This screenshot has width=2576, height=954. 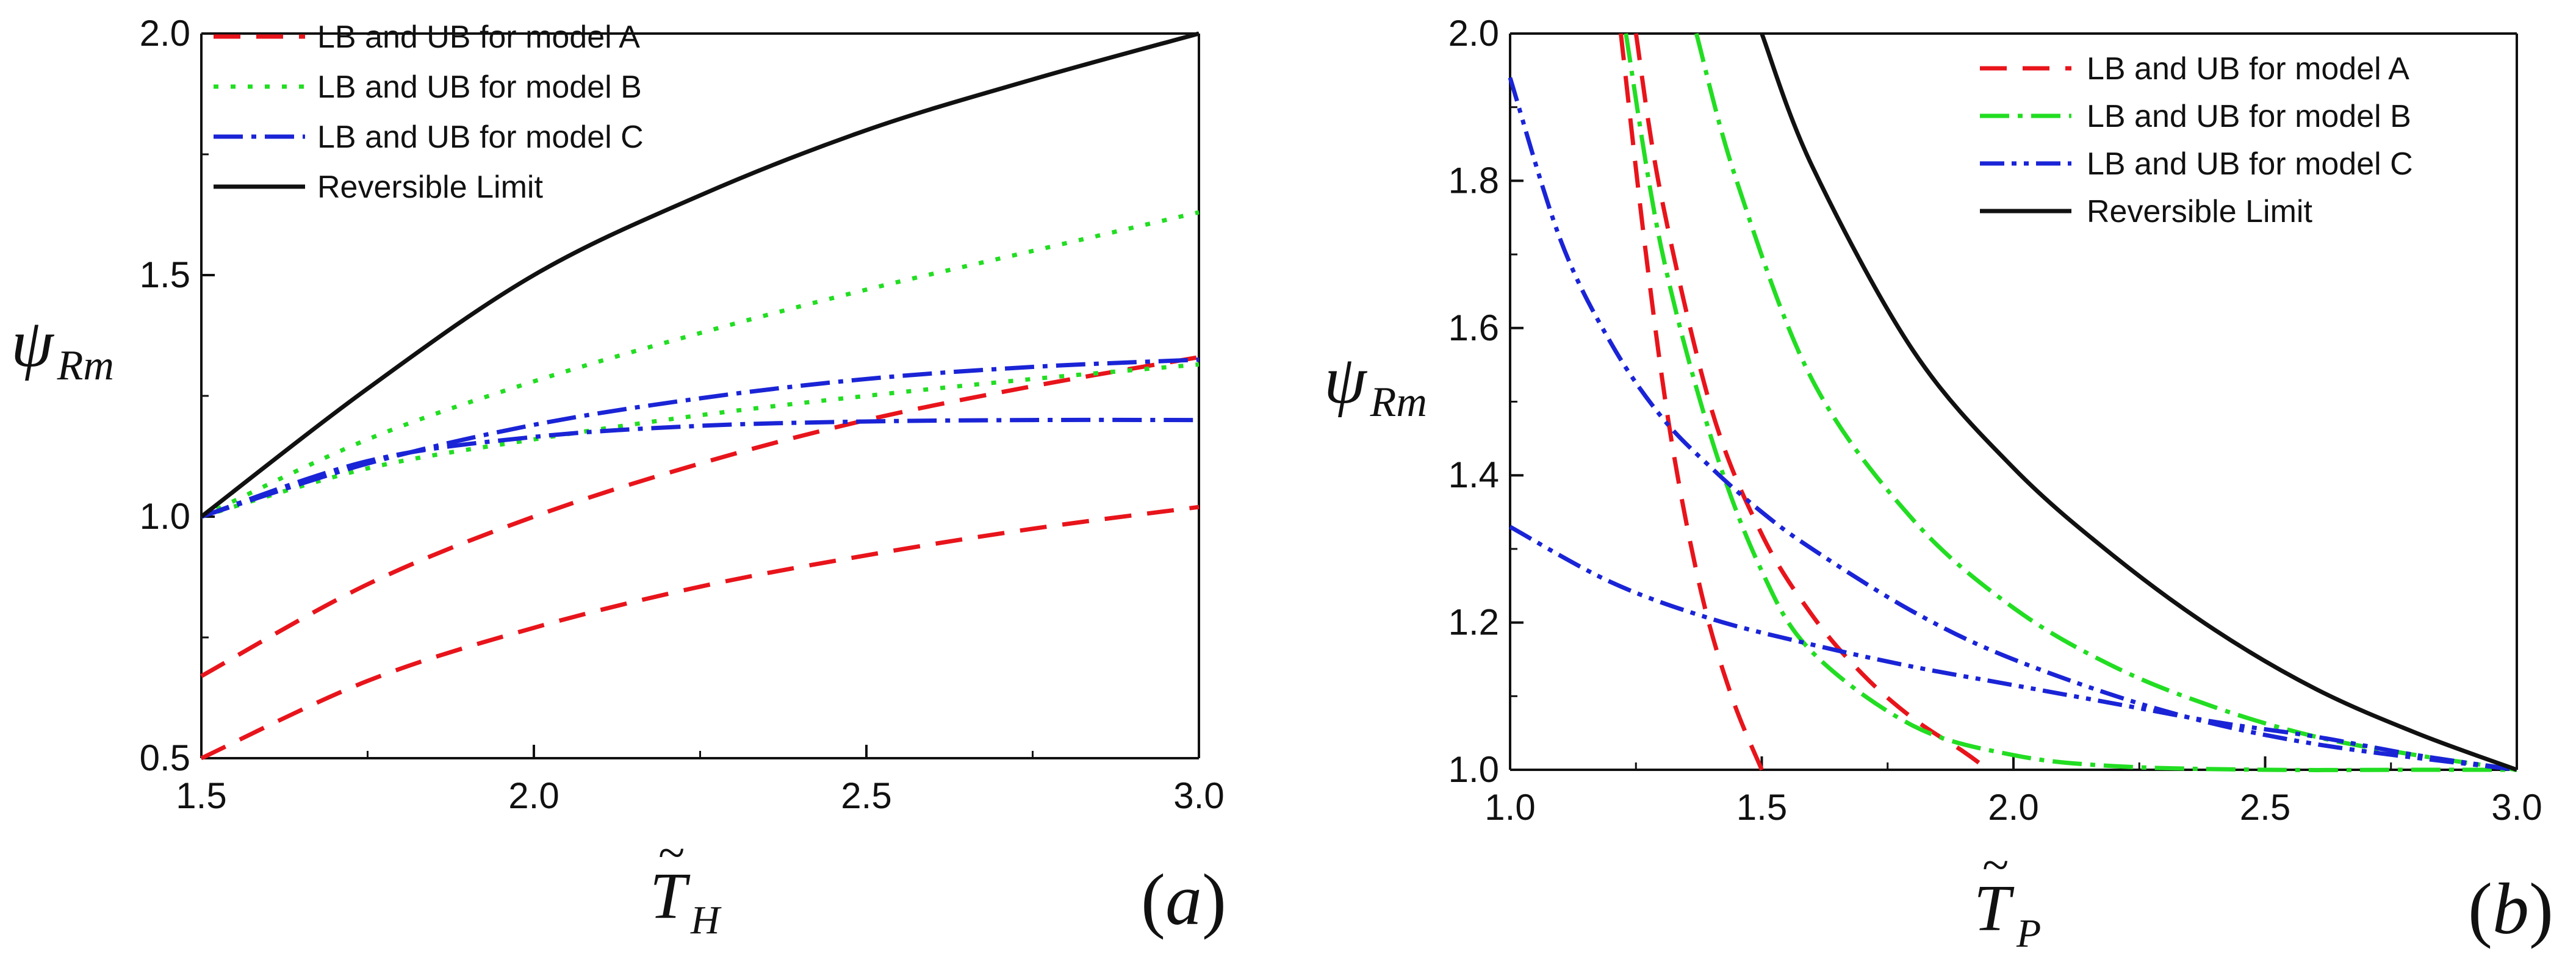 What do you see at coordinates (2480, 908) in the screenshot?
I see `panel-label-open-b: (` at bounding box center [2480, 908].